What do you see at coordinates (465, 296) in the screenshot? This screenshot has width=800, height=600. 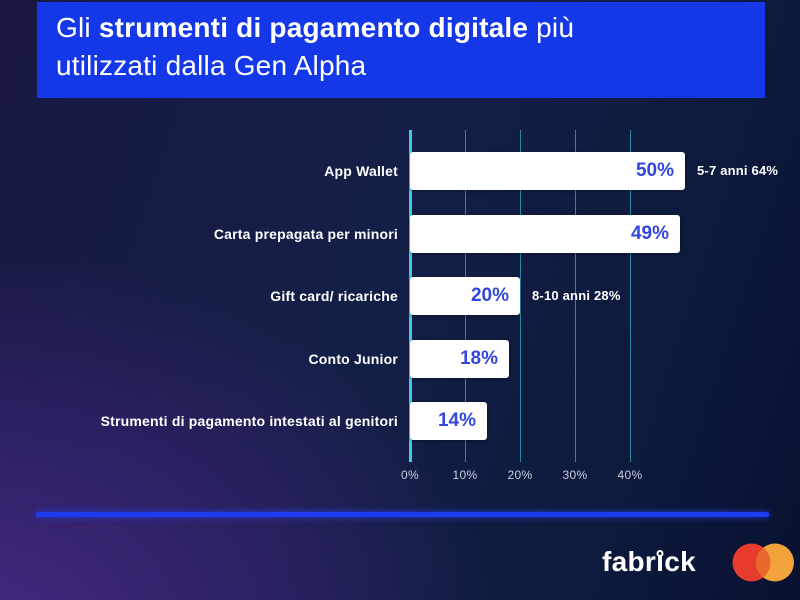 I see `bar-gift-card: 20%` at bounding box center [465, 296].